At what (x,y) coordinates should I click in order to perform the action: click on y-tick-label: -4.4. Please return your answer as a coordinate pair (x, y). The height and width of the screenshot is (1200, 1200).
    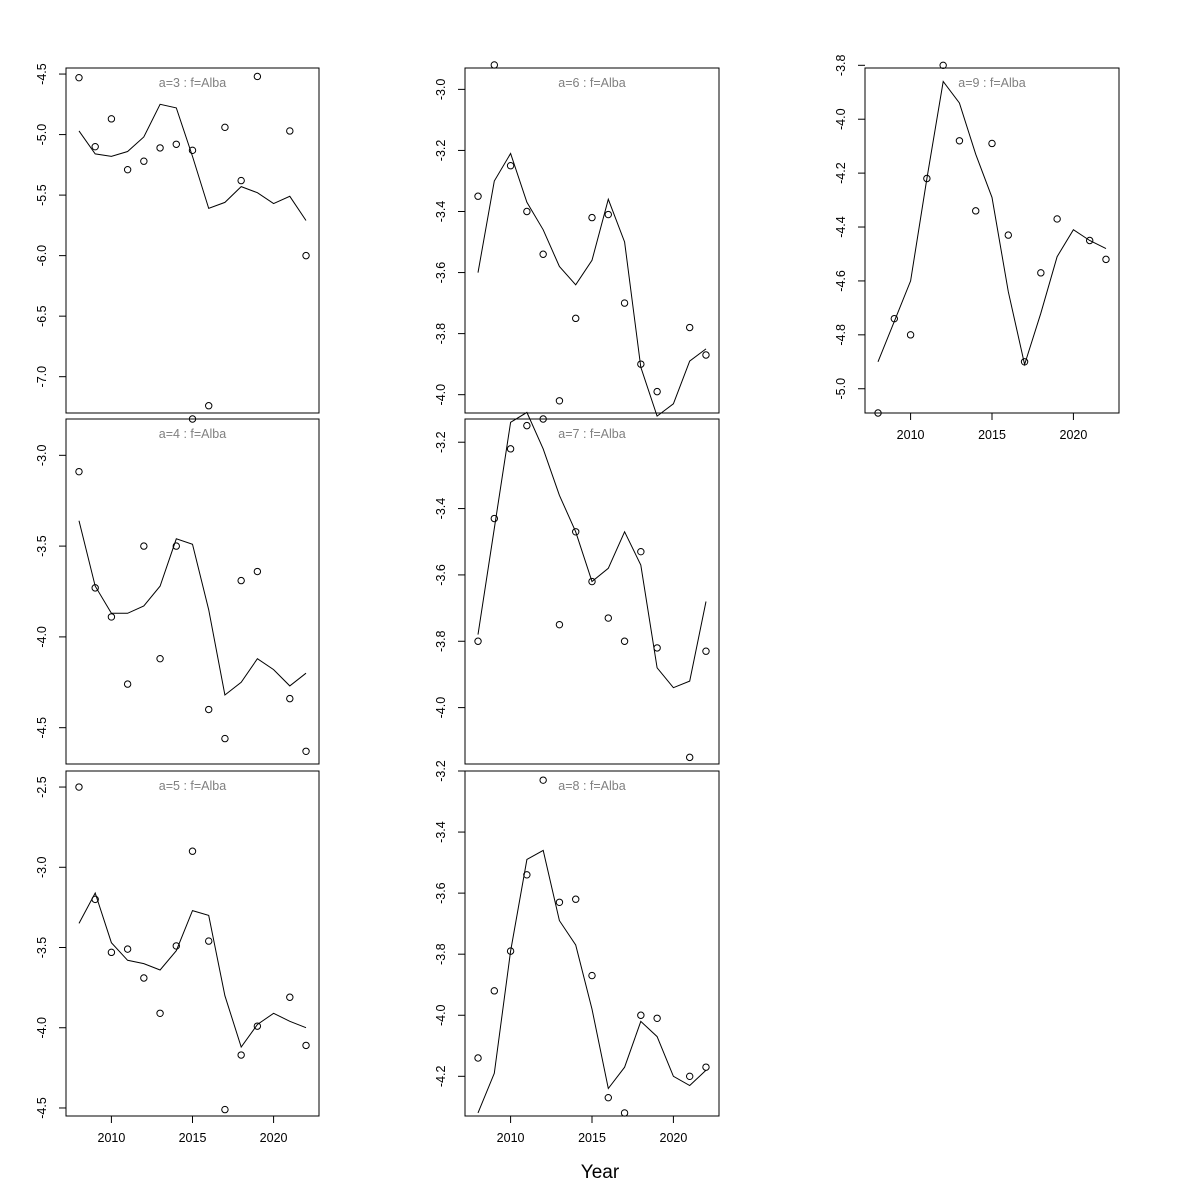
    Looking at the image, I should click on (841, 227).